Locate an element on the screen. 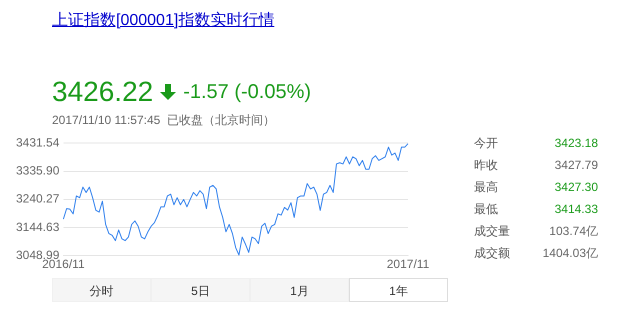 Image resolution: width=624 pixels, height=312 pixels. chart-title: 上证指数[000001]指数实时行情 is located at coordinates (163, 20).